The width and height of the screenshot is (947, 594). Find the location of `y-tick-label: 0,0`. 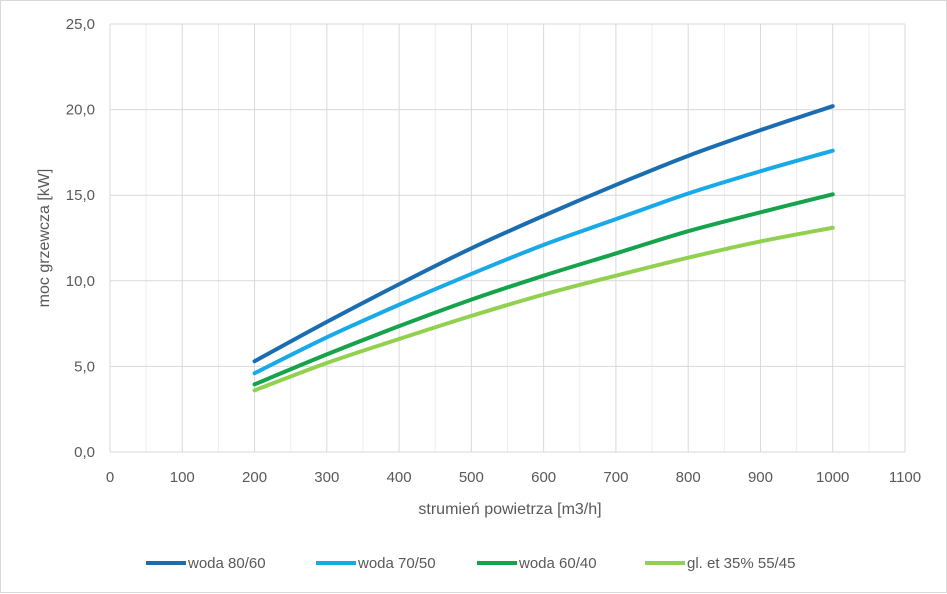

y-tick-label: 0,0 is located at coordinates (84, 452).